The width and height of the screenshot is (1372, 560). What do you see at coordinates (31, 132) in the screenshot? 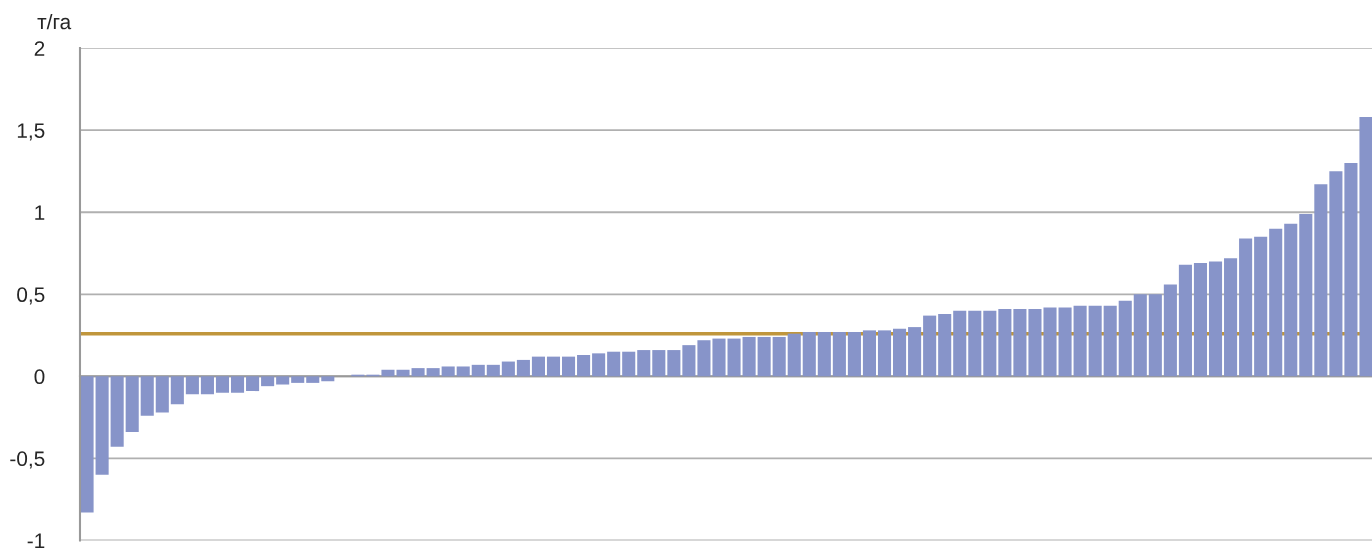
I see `y-tick-label: 1,5` at bounding box center [31, 132].